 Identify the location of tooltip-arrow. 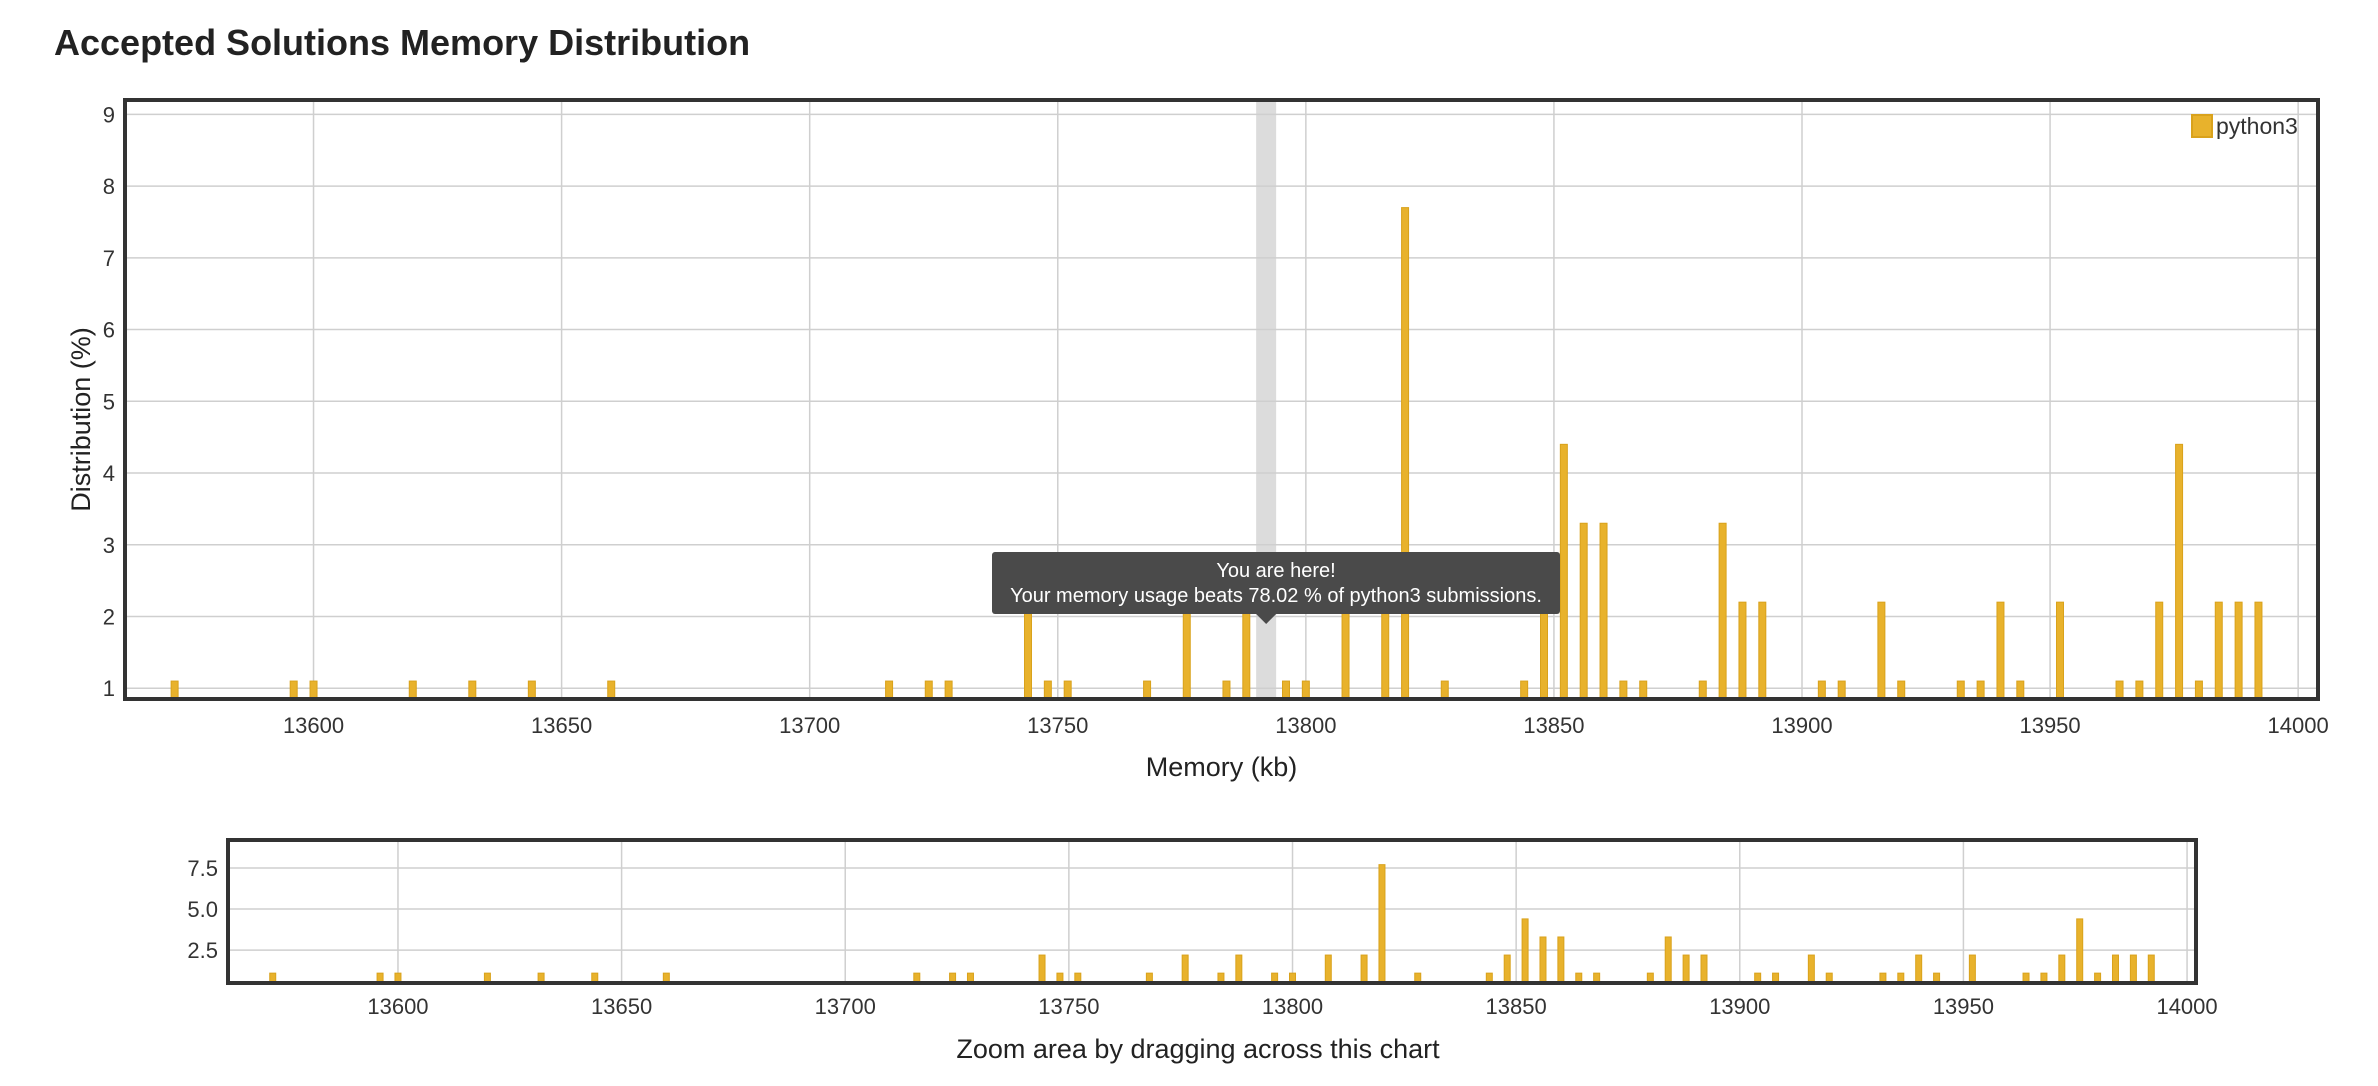
(1266, 619).